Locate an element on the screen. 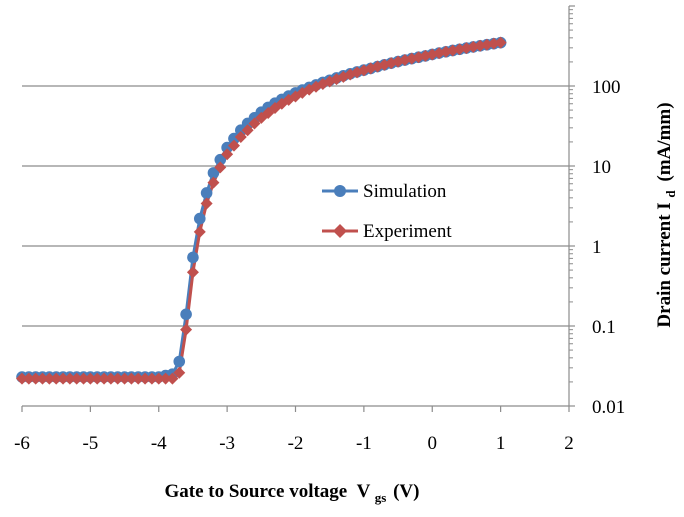 The image size is (684, 517). legend-entry-simulation: Simulation is located at coordinates (384, 191).